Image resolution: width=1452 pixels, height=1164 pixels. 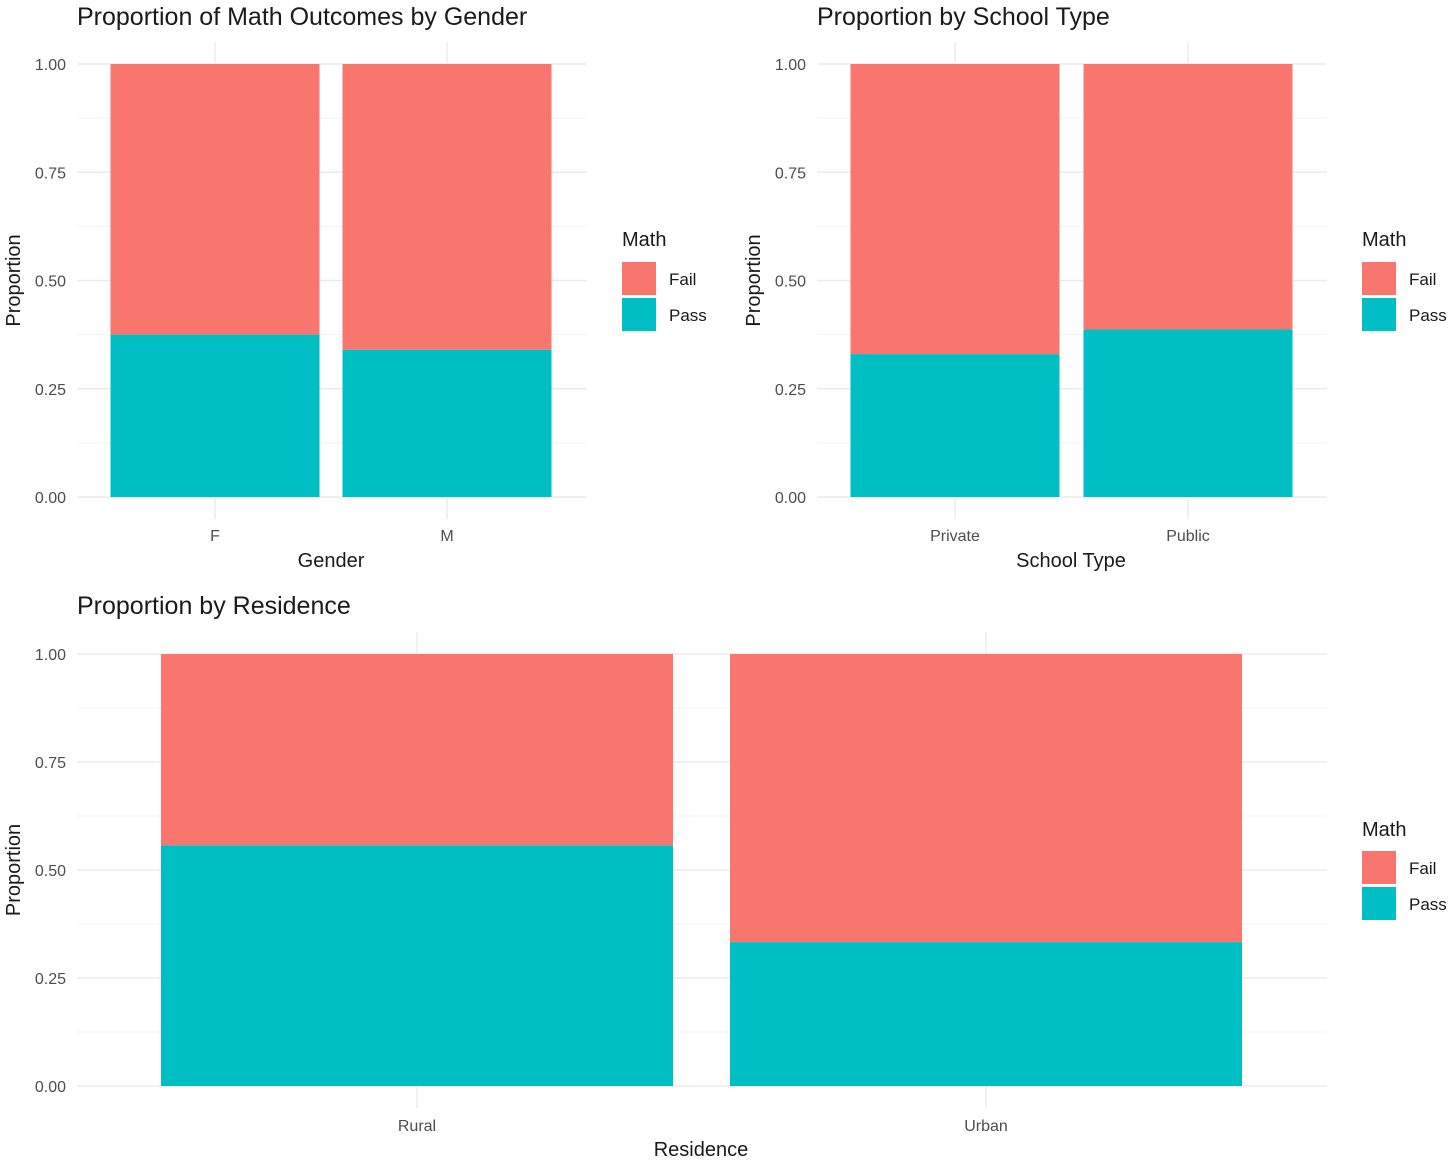 What do you see at coordinates (215, 536) in the screenshot?
I see `x-tick-label: F` at bounding box center [215, 536].